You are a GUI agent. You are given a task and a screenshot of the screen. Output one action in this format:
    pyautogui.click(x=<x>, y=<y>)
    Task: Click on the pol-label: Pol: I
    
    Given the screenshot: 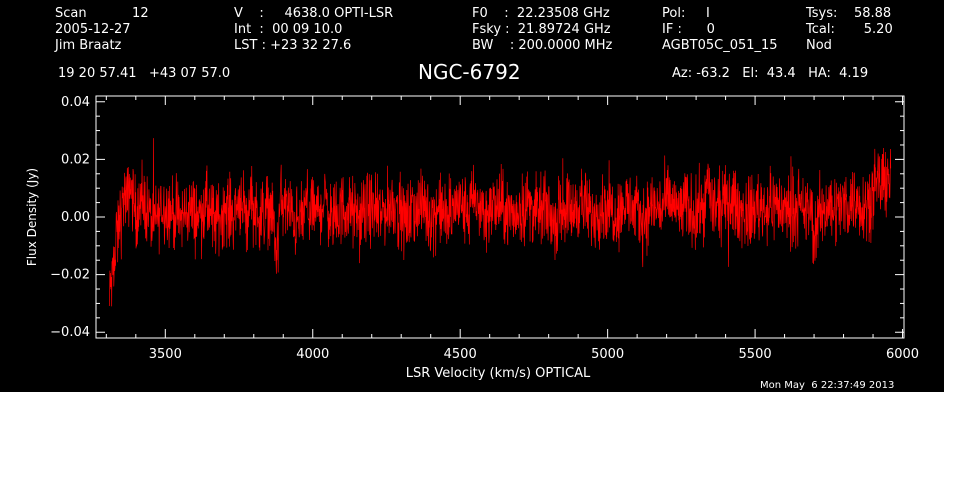 What is the action you would take?
    pyautogui.click(x=686, y=13)
    